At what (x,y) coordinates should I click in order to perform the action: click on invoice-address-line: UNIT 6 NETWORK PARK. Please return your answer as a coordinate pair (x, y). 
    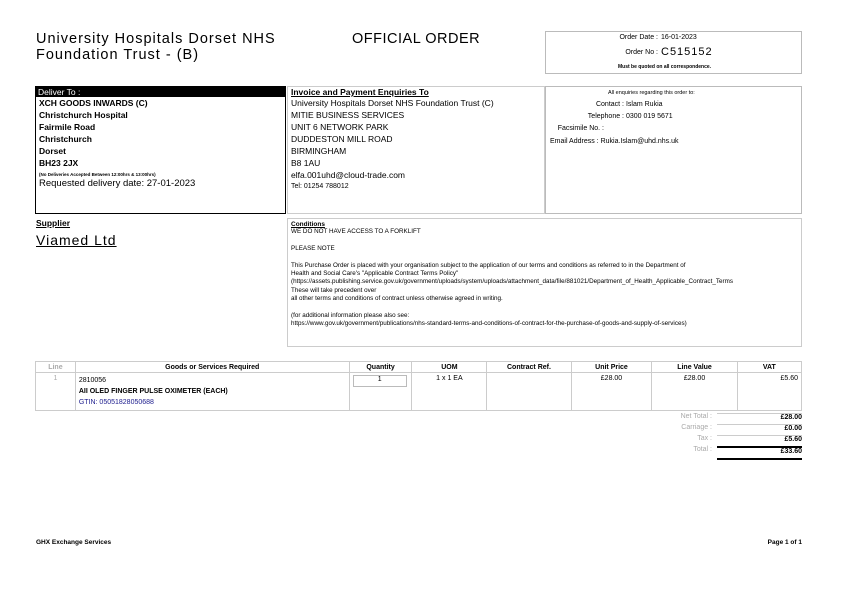
    Looking at the image, I should click on (340, 127).